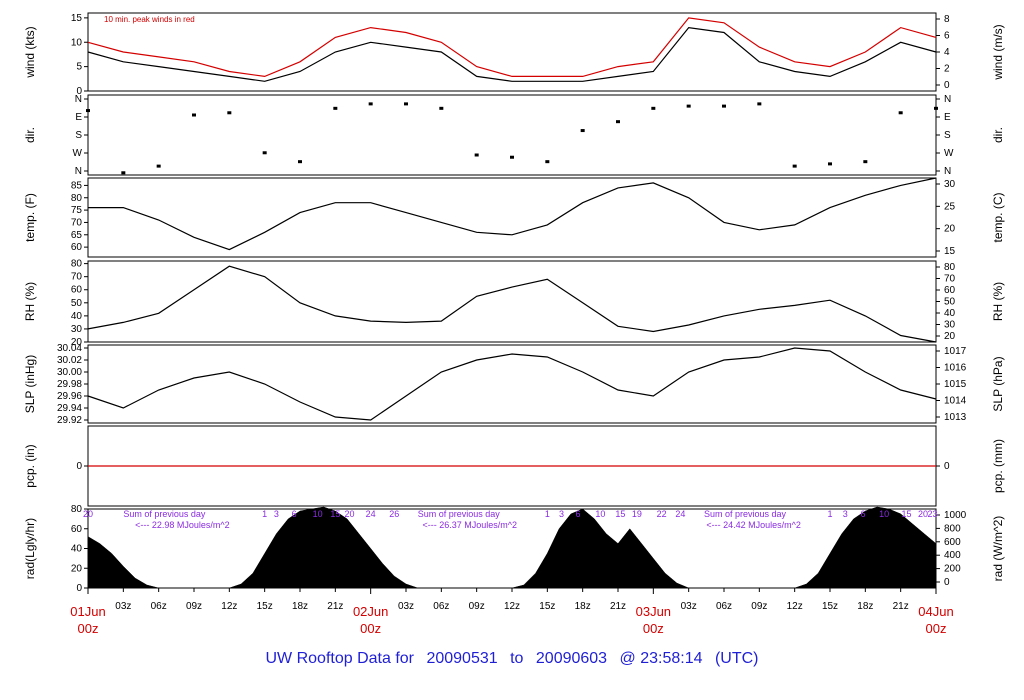 The height and width of the screenshot is (700, 1024). What do you see at coordinates (30, 135) in the screenshot?
I see `dir-left-axis-title: dir.` at bounding box center [30, 135].